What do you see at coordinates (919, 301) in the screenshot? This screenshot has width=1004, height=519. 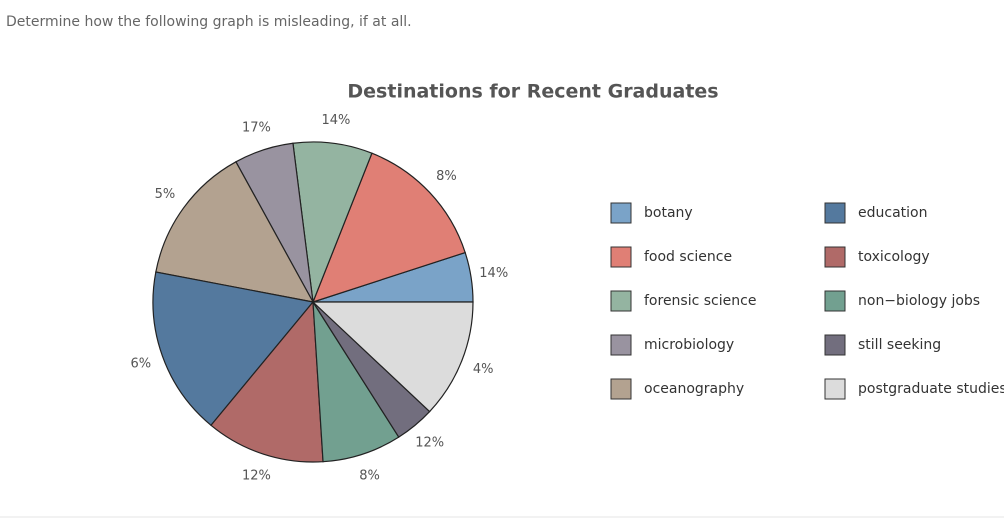 I see `legend-label: non−biology jobs` at bounding box center [919, 301].